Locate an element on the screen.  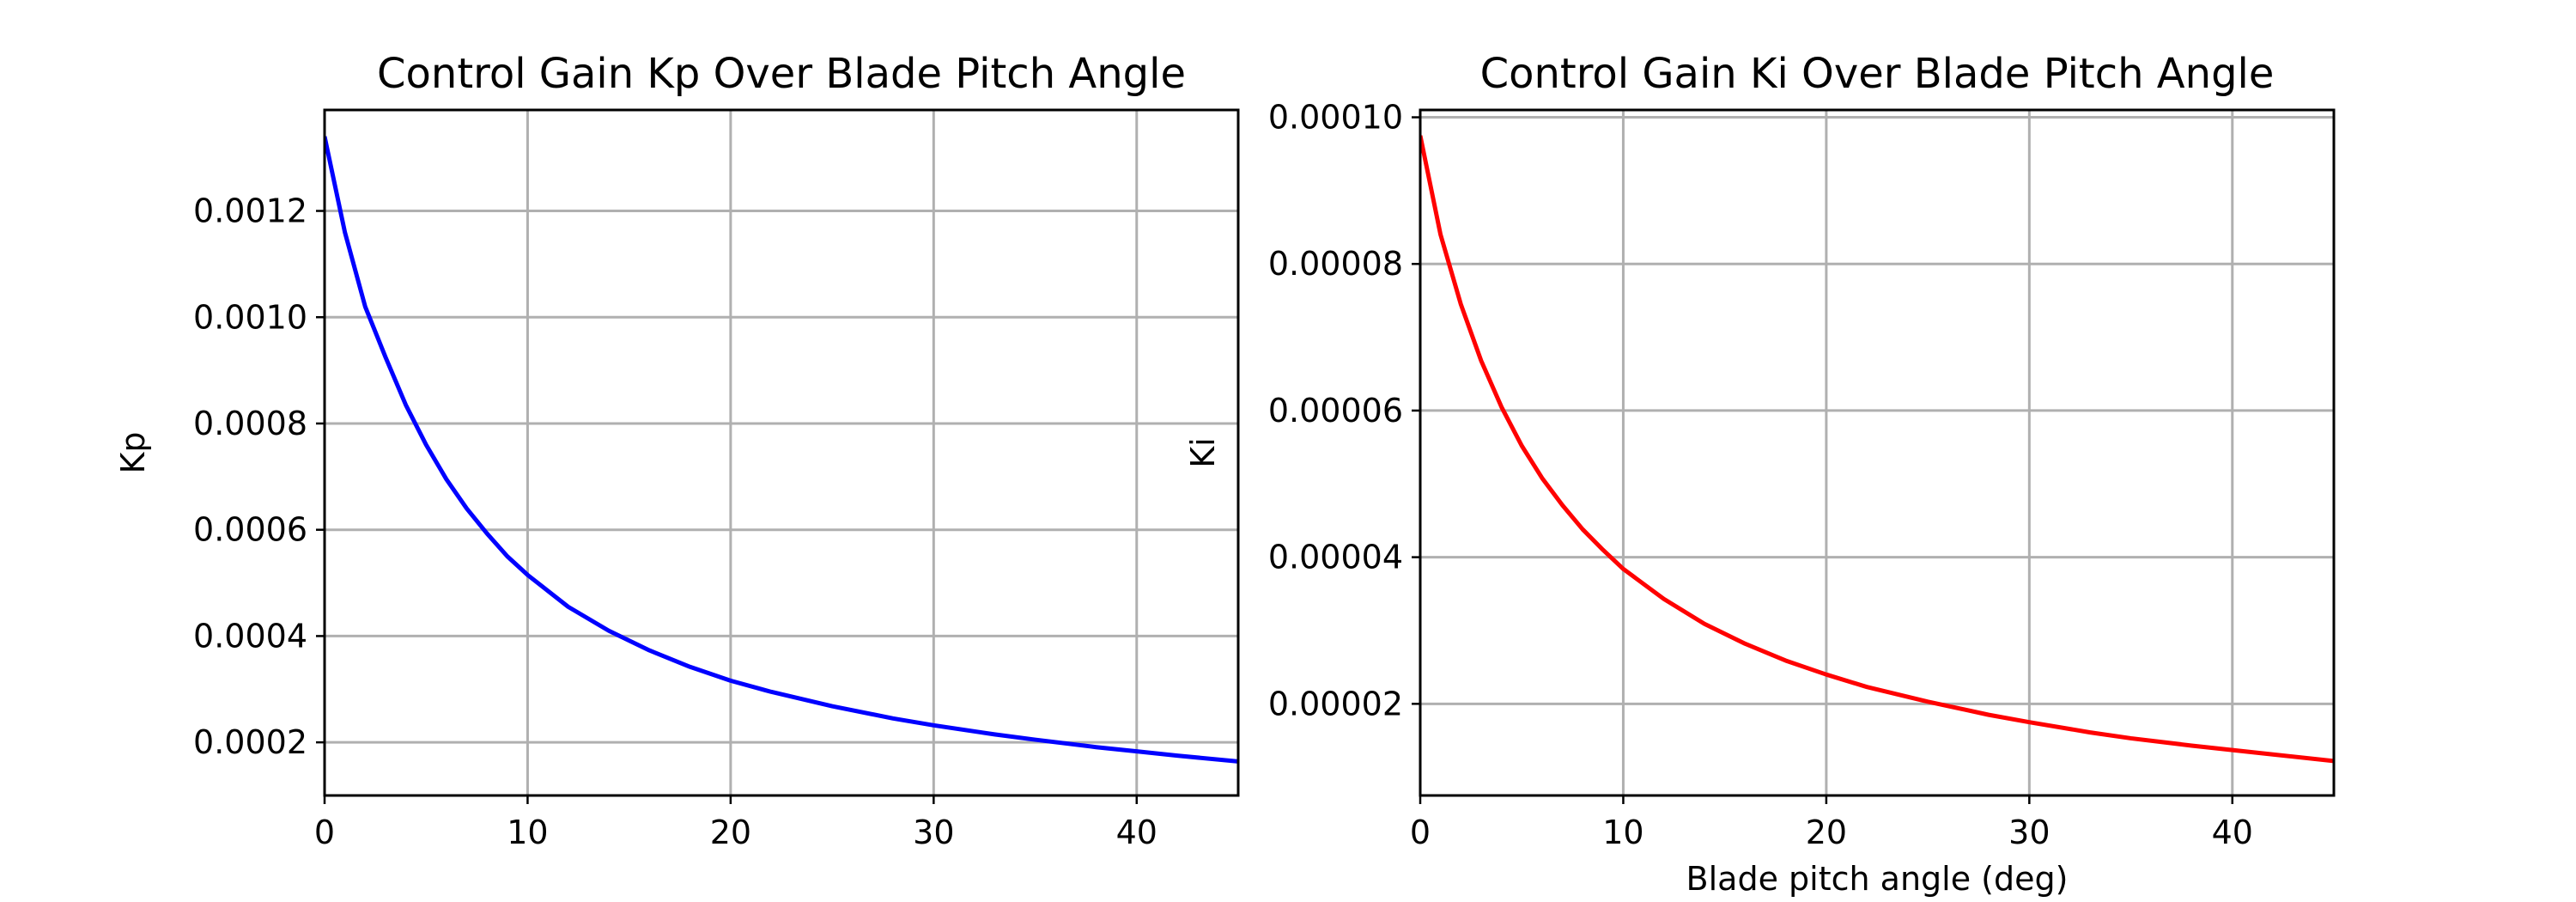
kp-chart-title: Control Gain Kp Over Blade Pitch Angle is located at coordinates (781, 74).